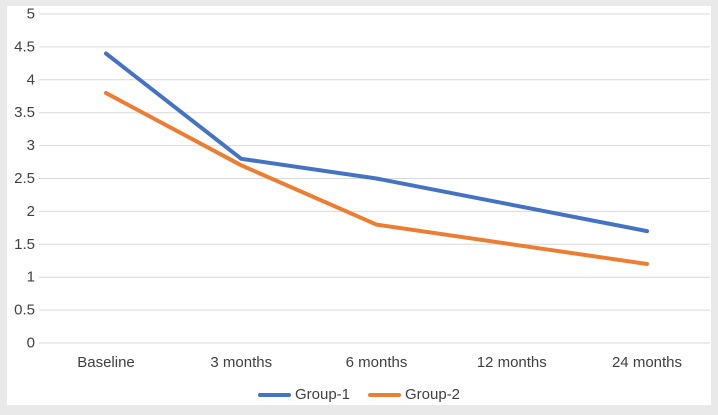  What do you see at coordinates (31, 343) in the screenshot?
I see `y-axis-tick-label: 0` at bounding box center [31, 343].